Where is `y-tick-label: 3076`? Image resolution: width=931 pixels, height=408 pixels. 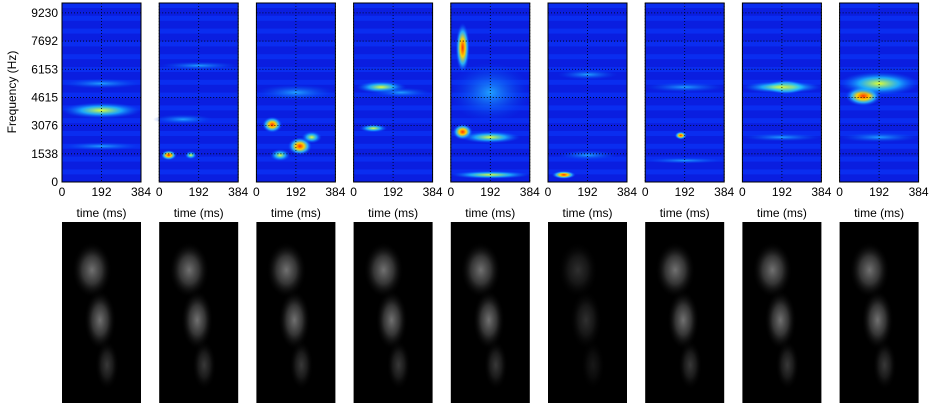 y-tick-label: 3076 is located at coordinates (44, 126).